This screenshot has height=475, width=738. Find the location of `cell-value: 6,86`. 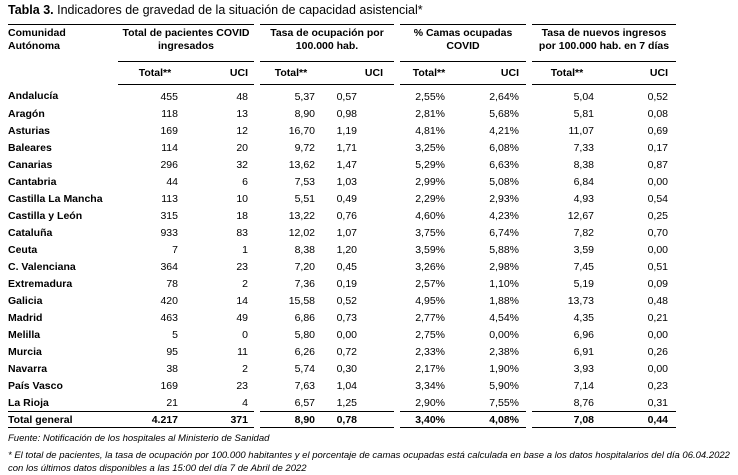

cell-value: 6,86 is located at coordinates (304, 317).